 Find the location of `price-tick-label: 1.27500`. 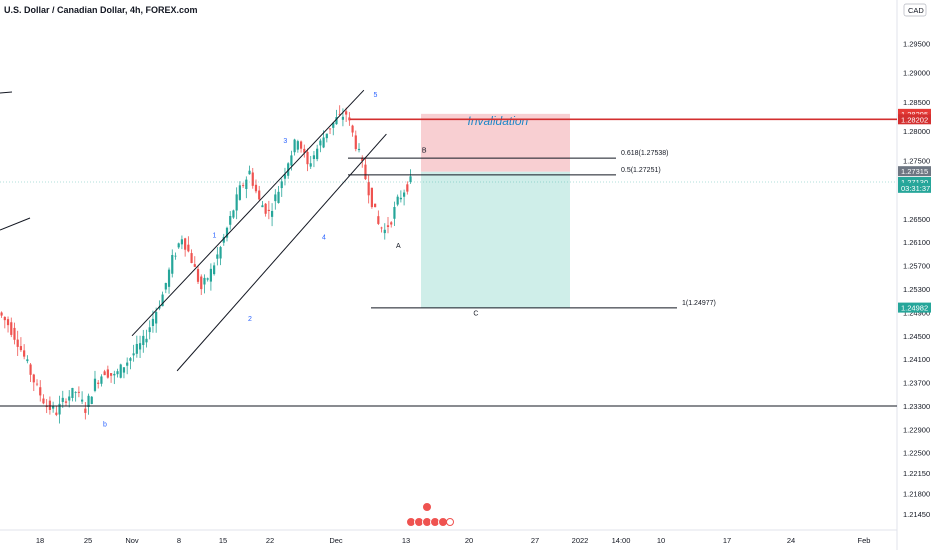

price-tick-label: 1.27500 is located at coordinates (916, 160).